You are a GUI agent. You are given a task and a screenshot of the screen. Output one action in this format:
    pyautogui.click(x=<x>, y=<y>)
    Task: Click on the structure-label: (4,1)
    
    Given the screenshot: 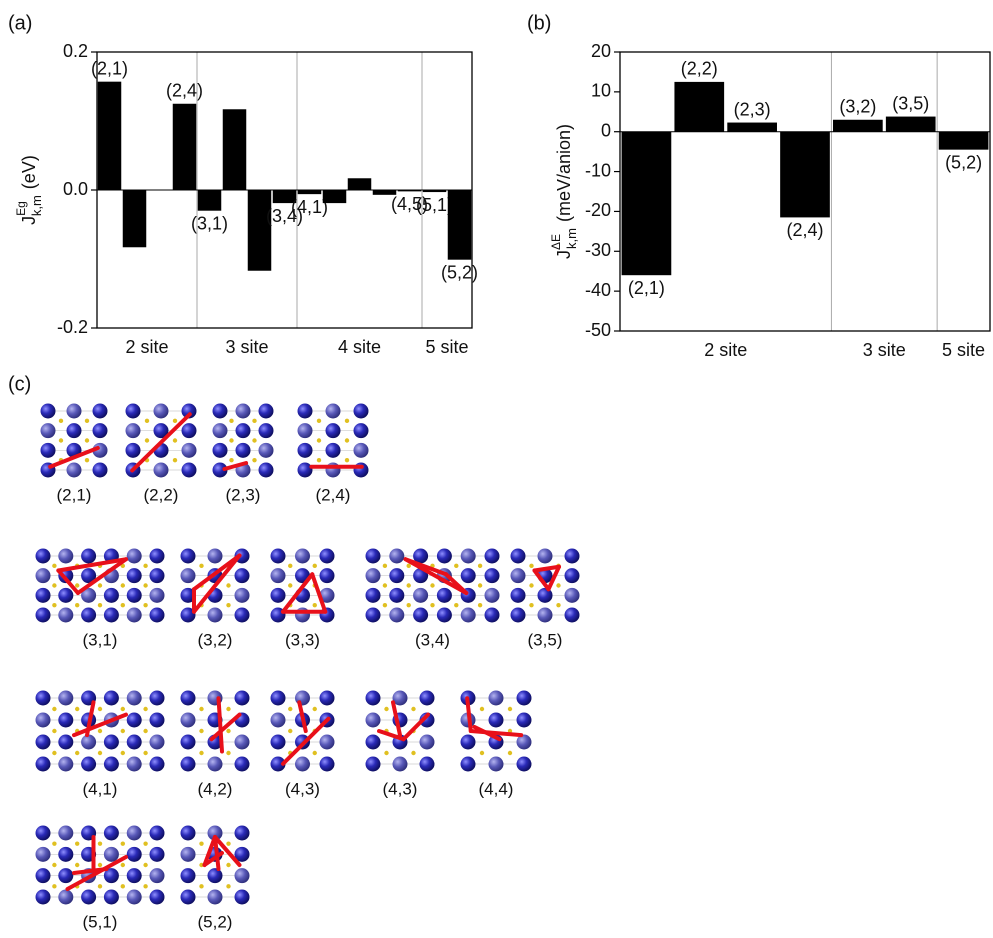 What is the action you would take?
    pyautogui.click(x=100, y=788)
    